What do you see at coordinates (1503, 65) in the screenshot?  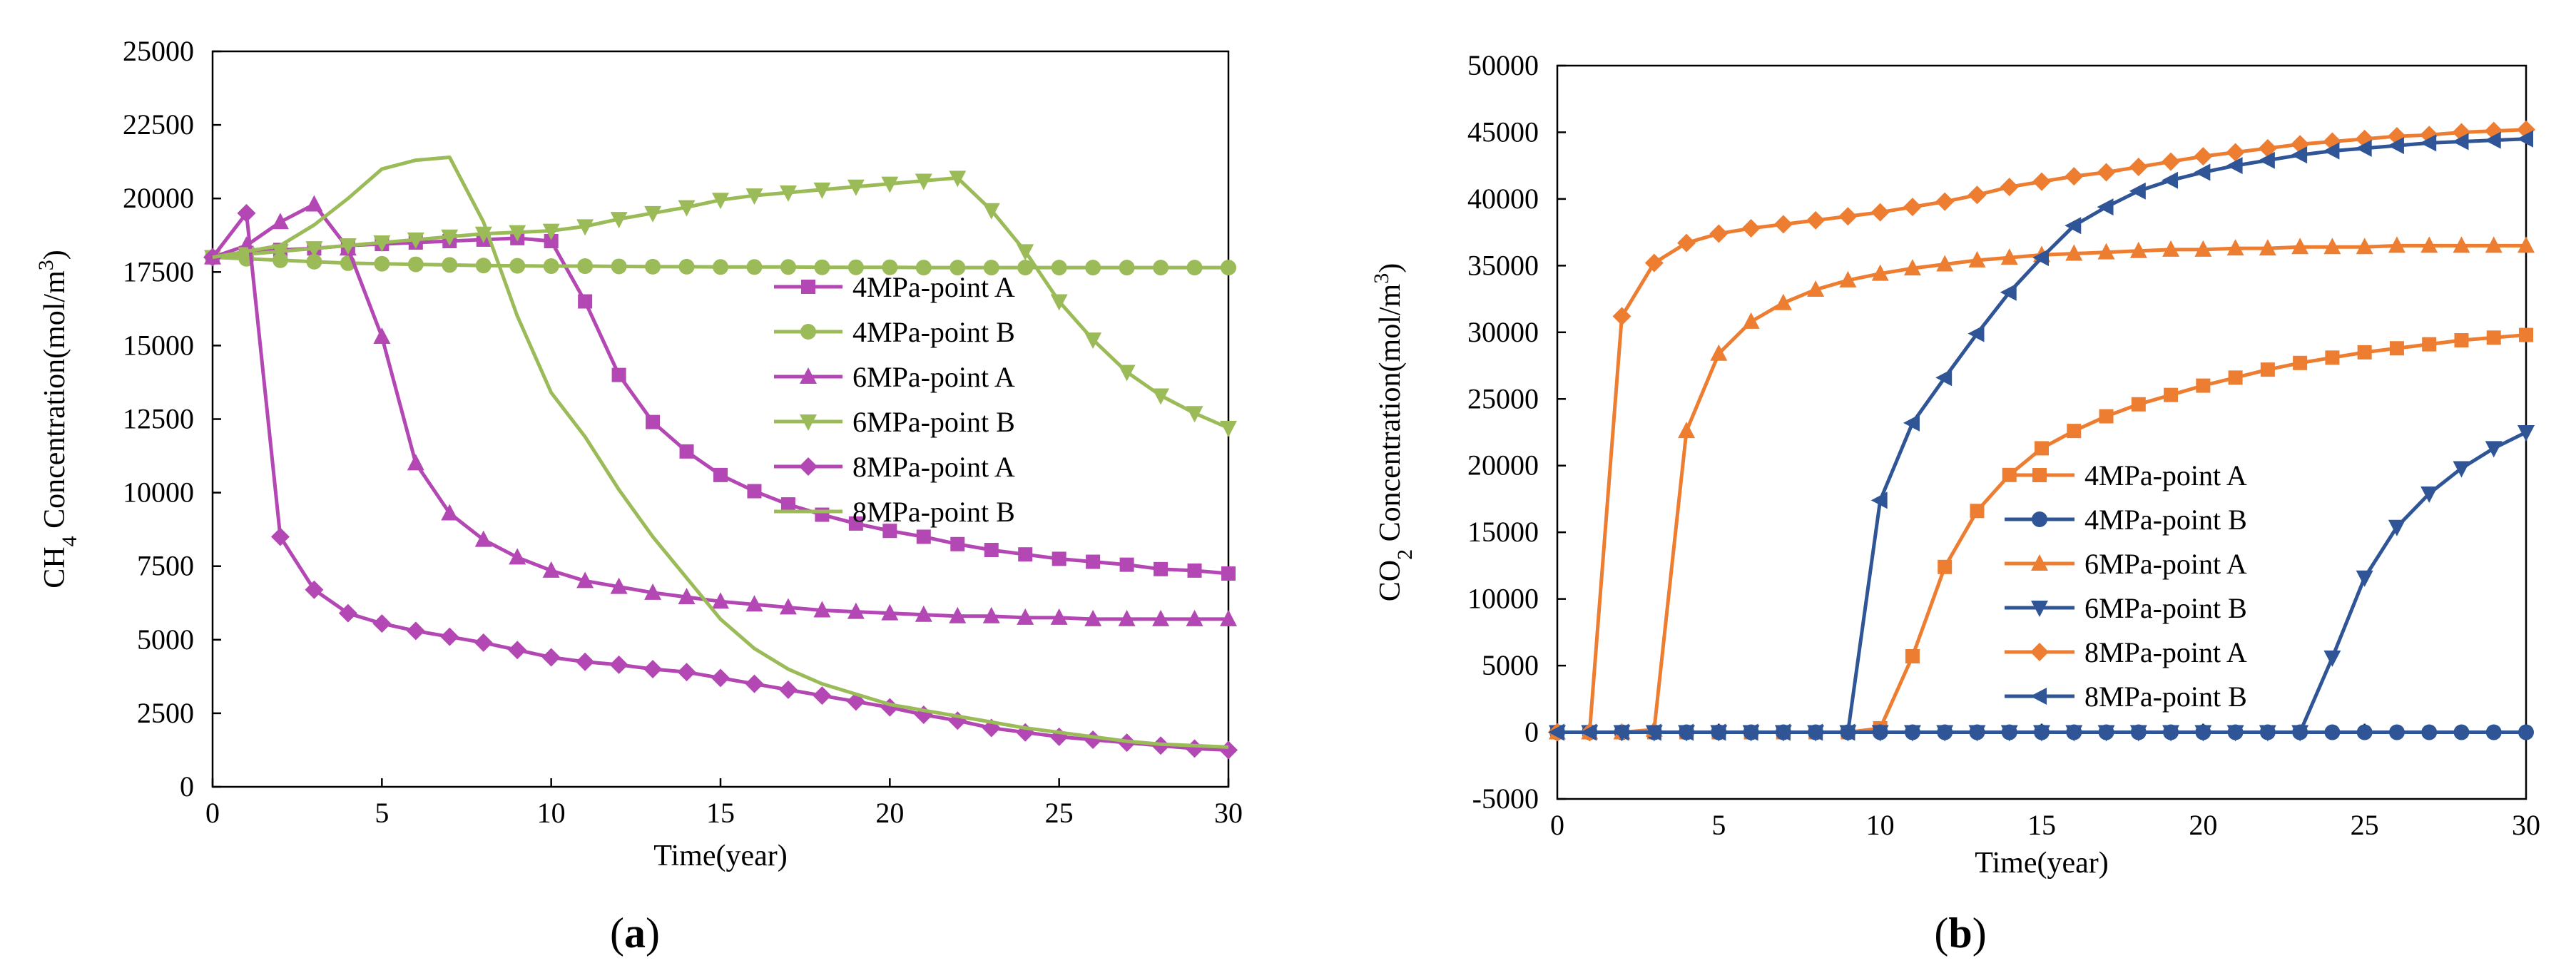 I see `y-tick-label: 50000` at bounding box center [1503, 65].